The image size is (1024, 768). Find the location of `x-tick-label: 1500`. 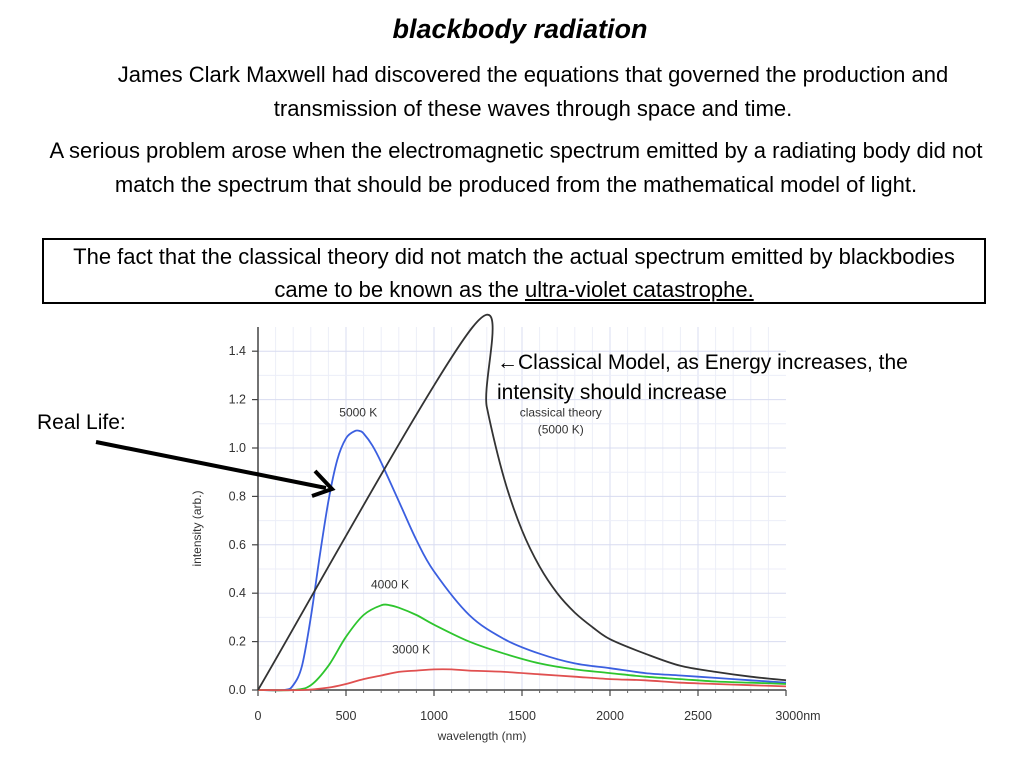

x-tick-label: 1500 is located at coordinates (522, 716).